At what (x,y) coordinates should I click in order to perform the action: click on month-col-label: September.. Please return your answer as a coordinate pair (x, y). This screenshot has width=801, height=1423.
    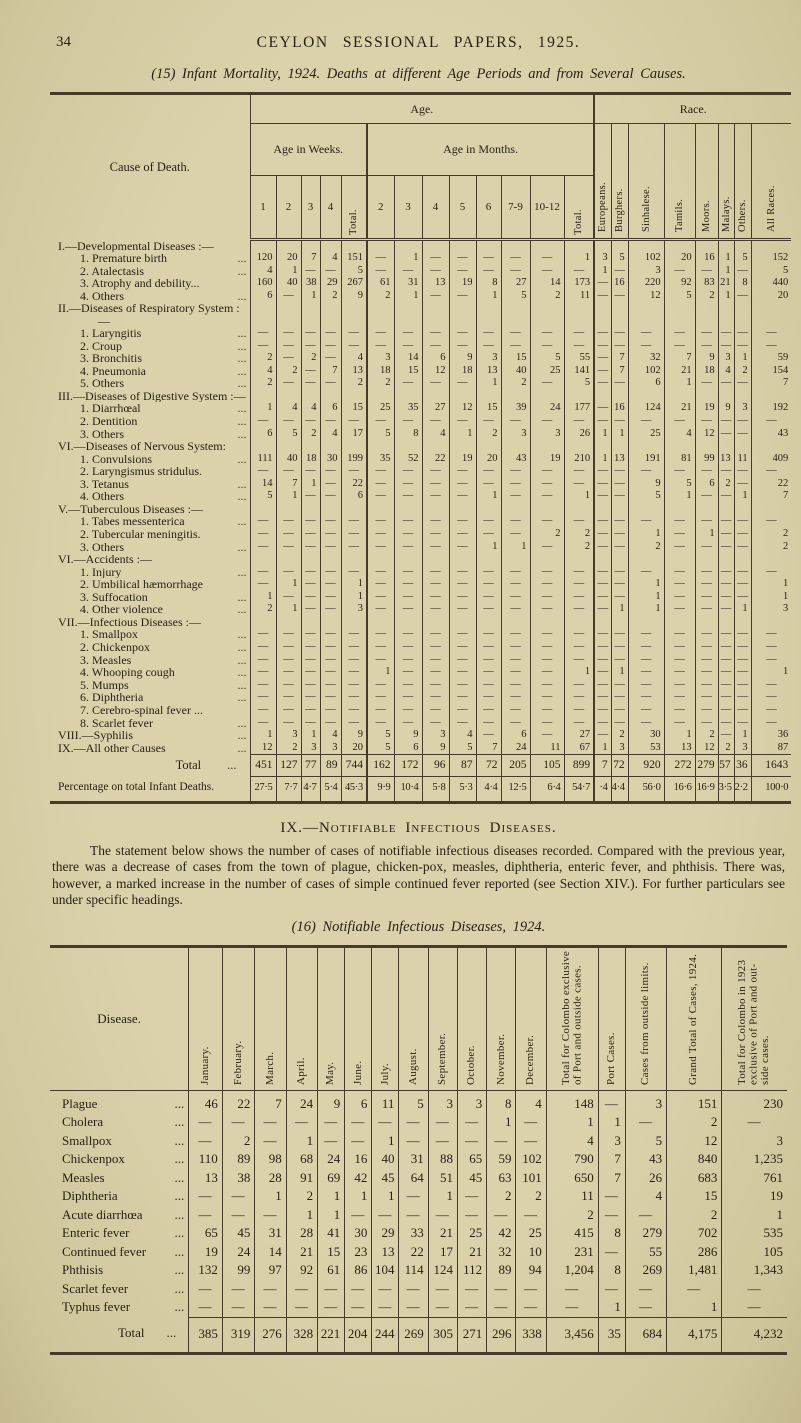
    Looking at the image, I should click on (442, 1058).